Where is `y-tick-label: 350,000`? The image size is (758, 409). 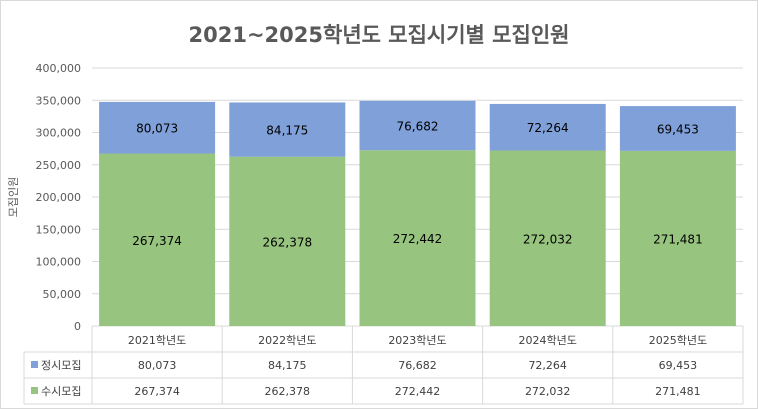 y-tick-label: 350,000 is located at coordinates (59, 100).